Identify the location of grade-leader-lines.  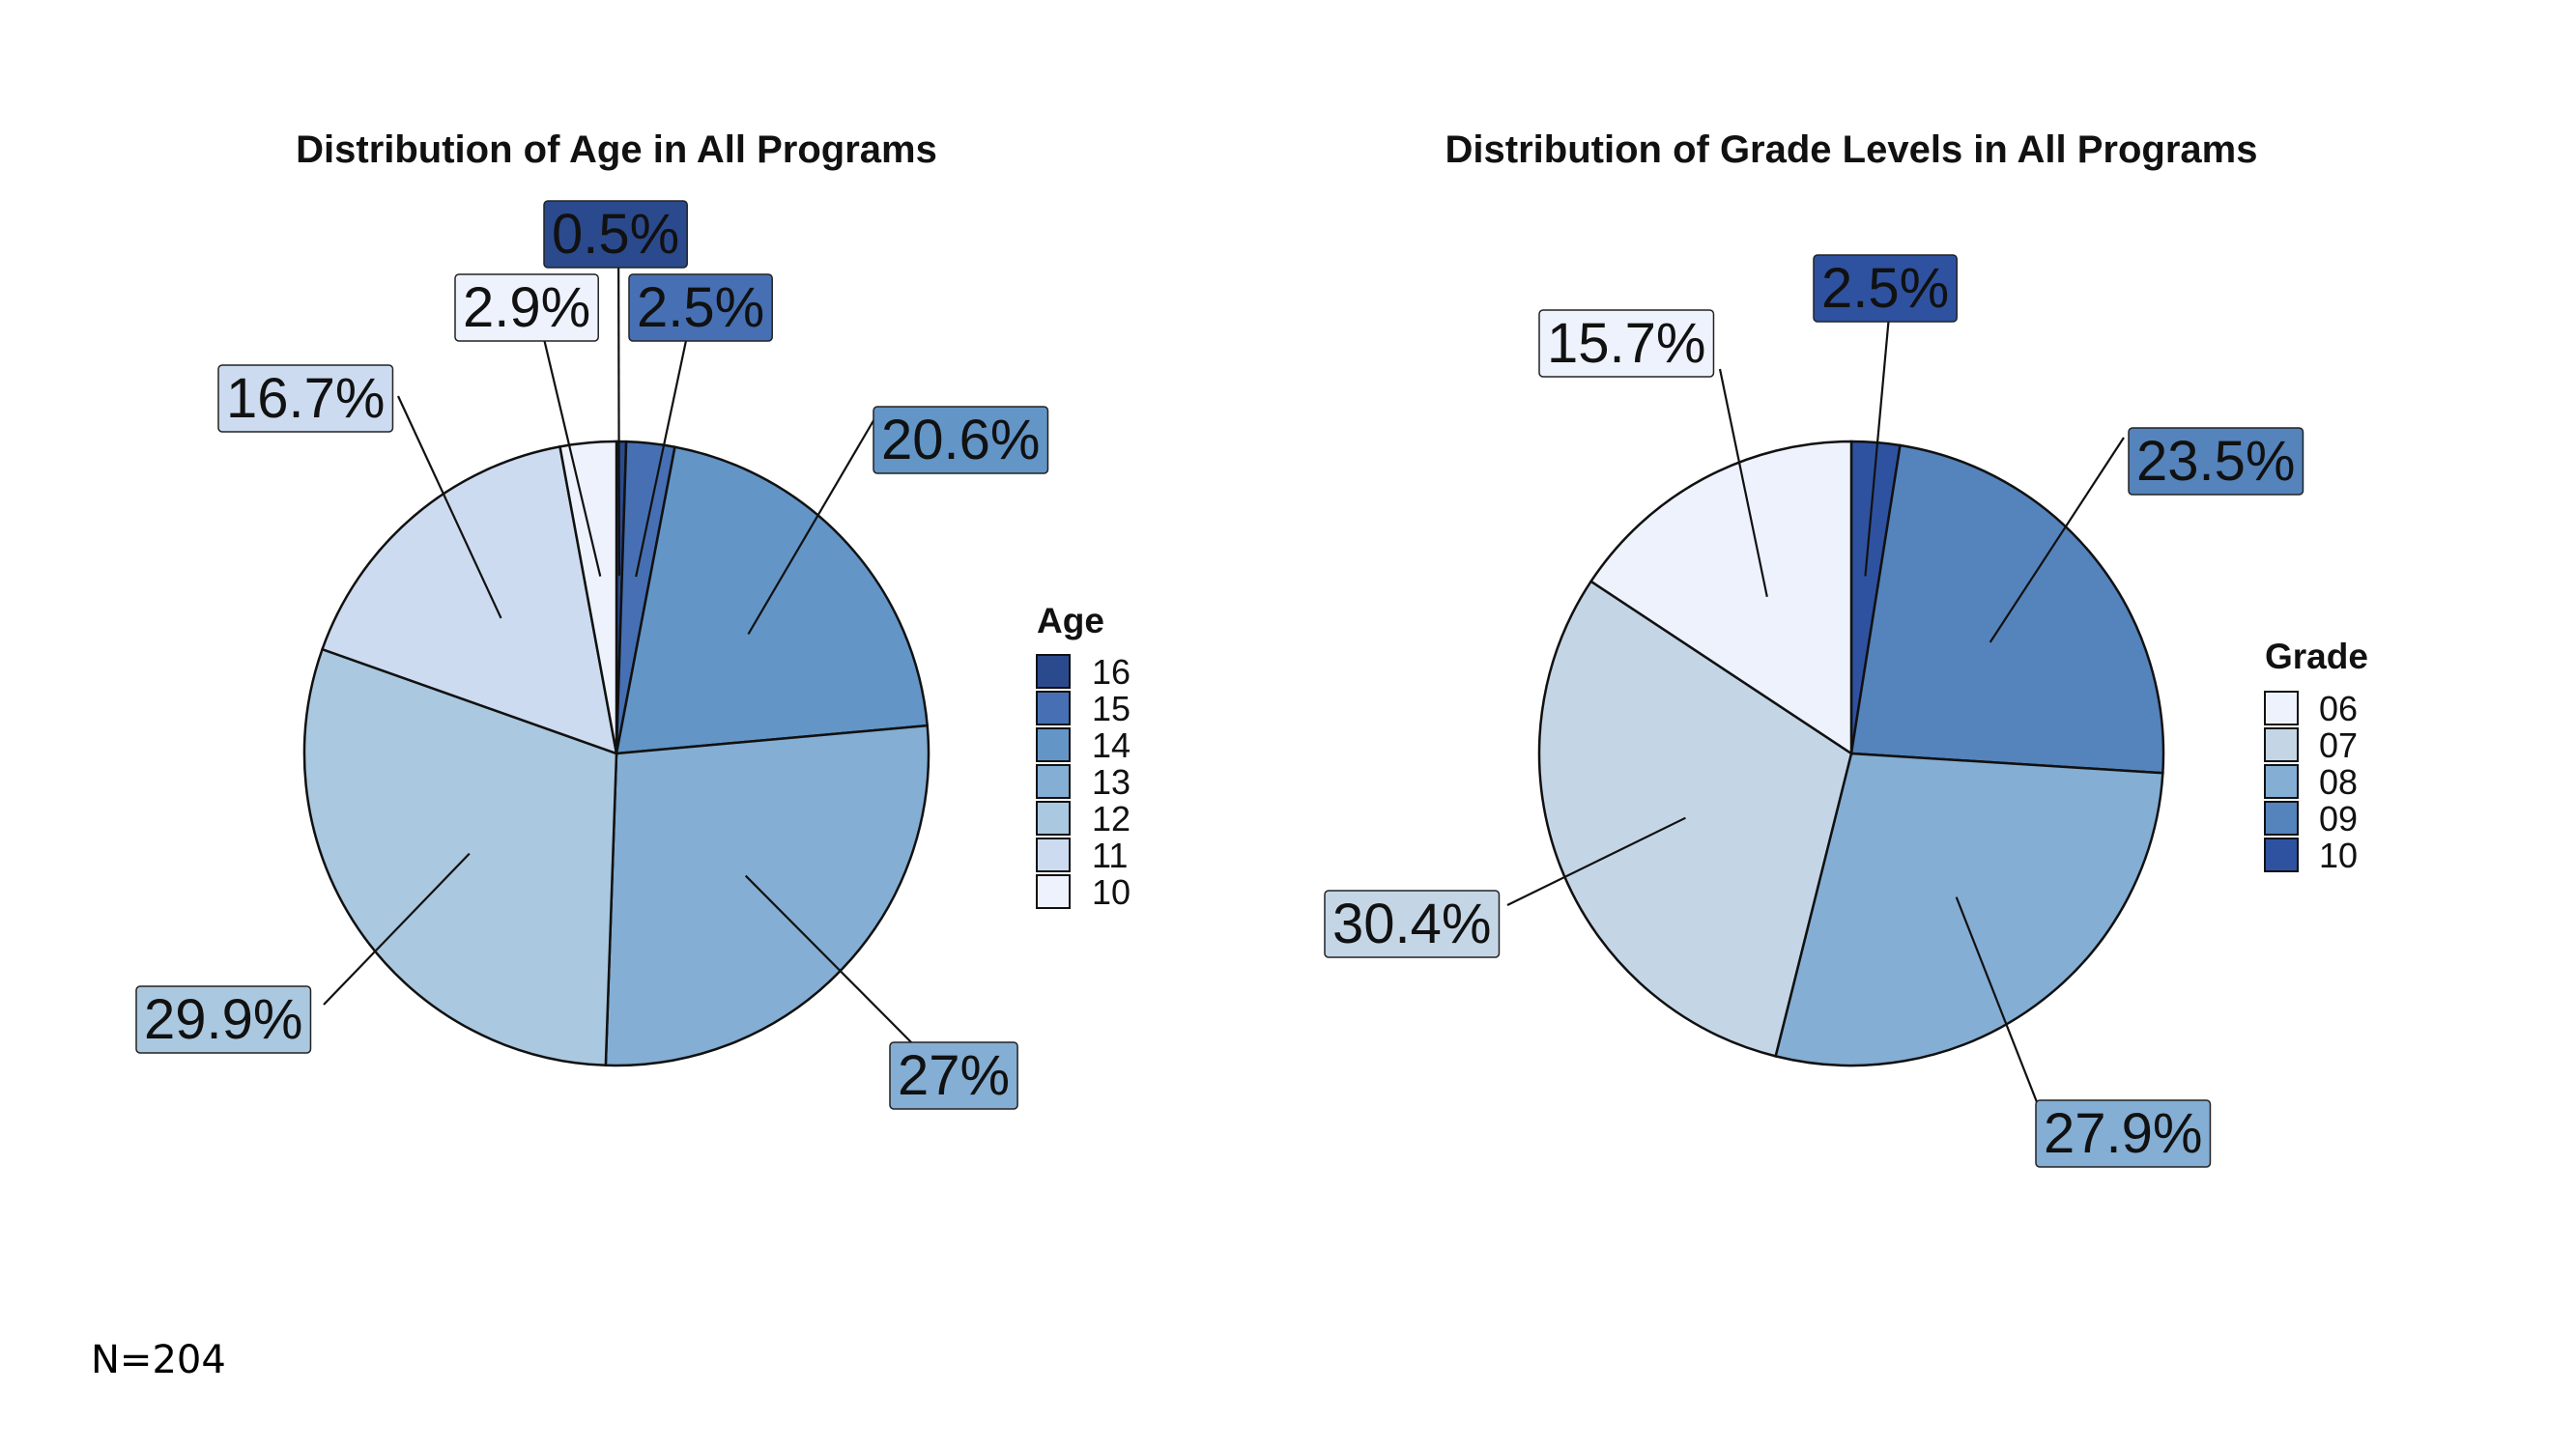
(1816, 711).